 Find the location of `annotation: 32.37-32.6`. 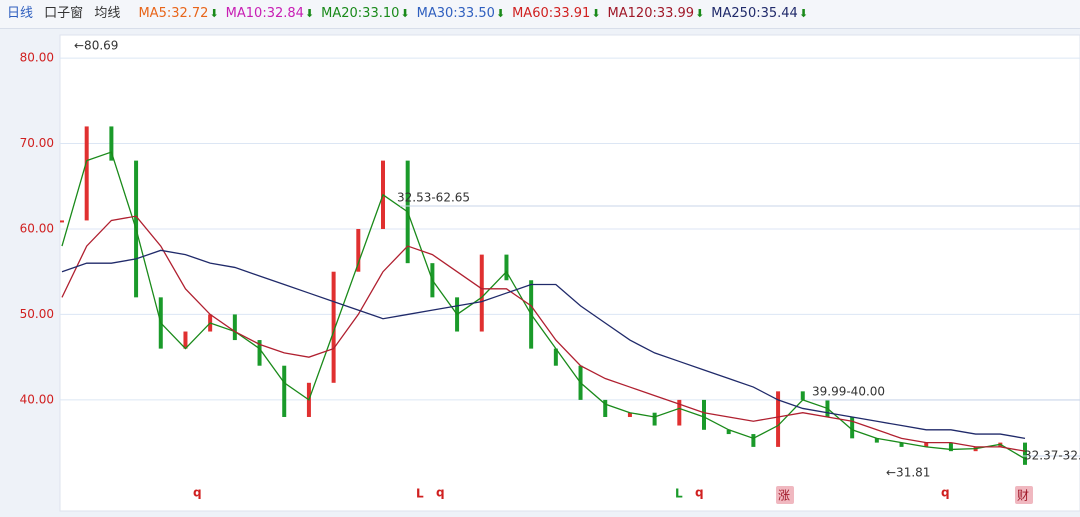

annotation: 32.37-32.6 is located at coordinates (1052, 456).